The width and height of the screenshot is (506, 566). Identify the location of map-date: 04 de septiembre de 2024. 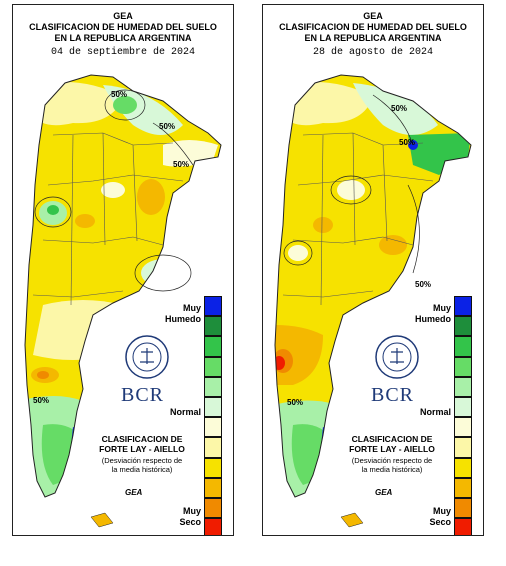
(123, 52).